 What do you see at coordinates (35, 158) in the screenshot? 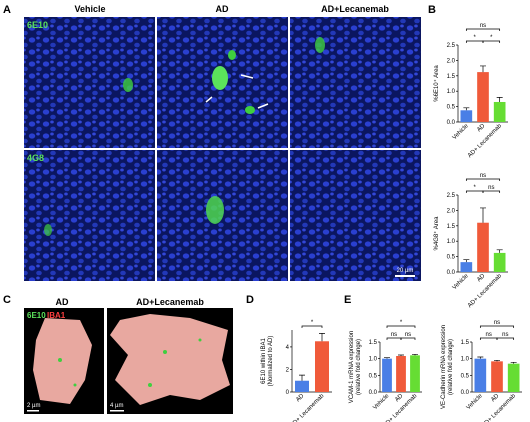
I see `row-label: 4G8` at bounding box center [35, 158].